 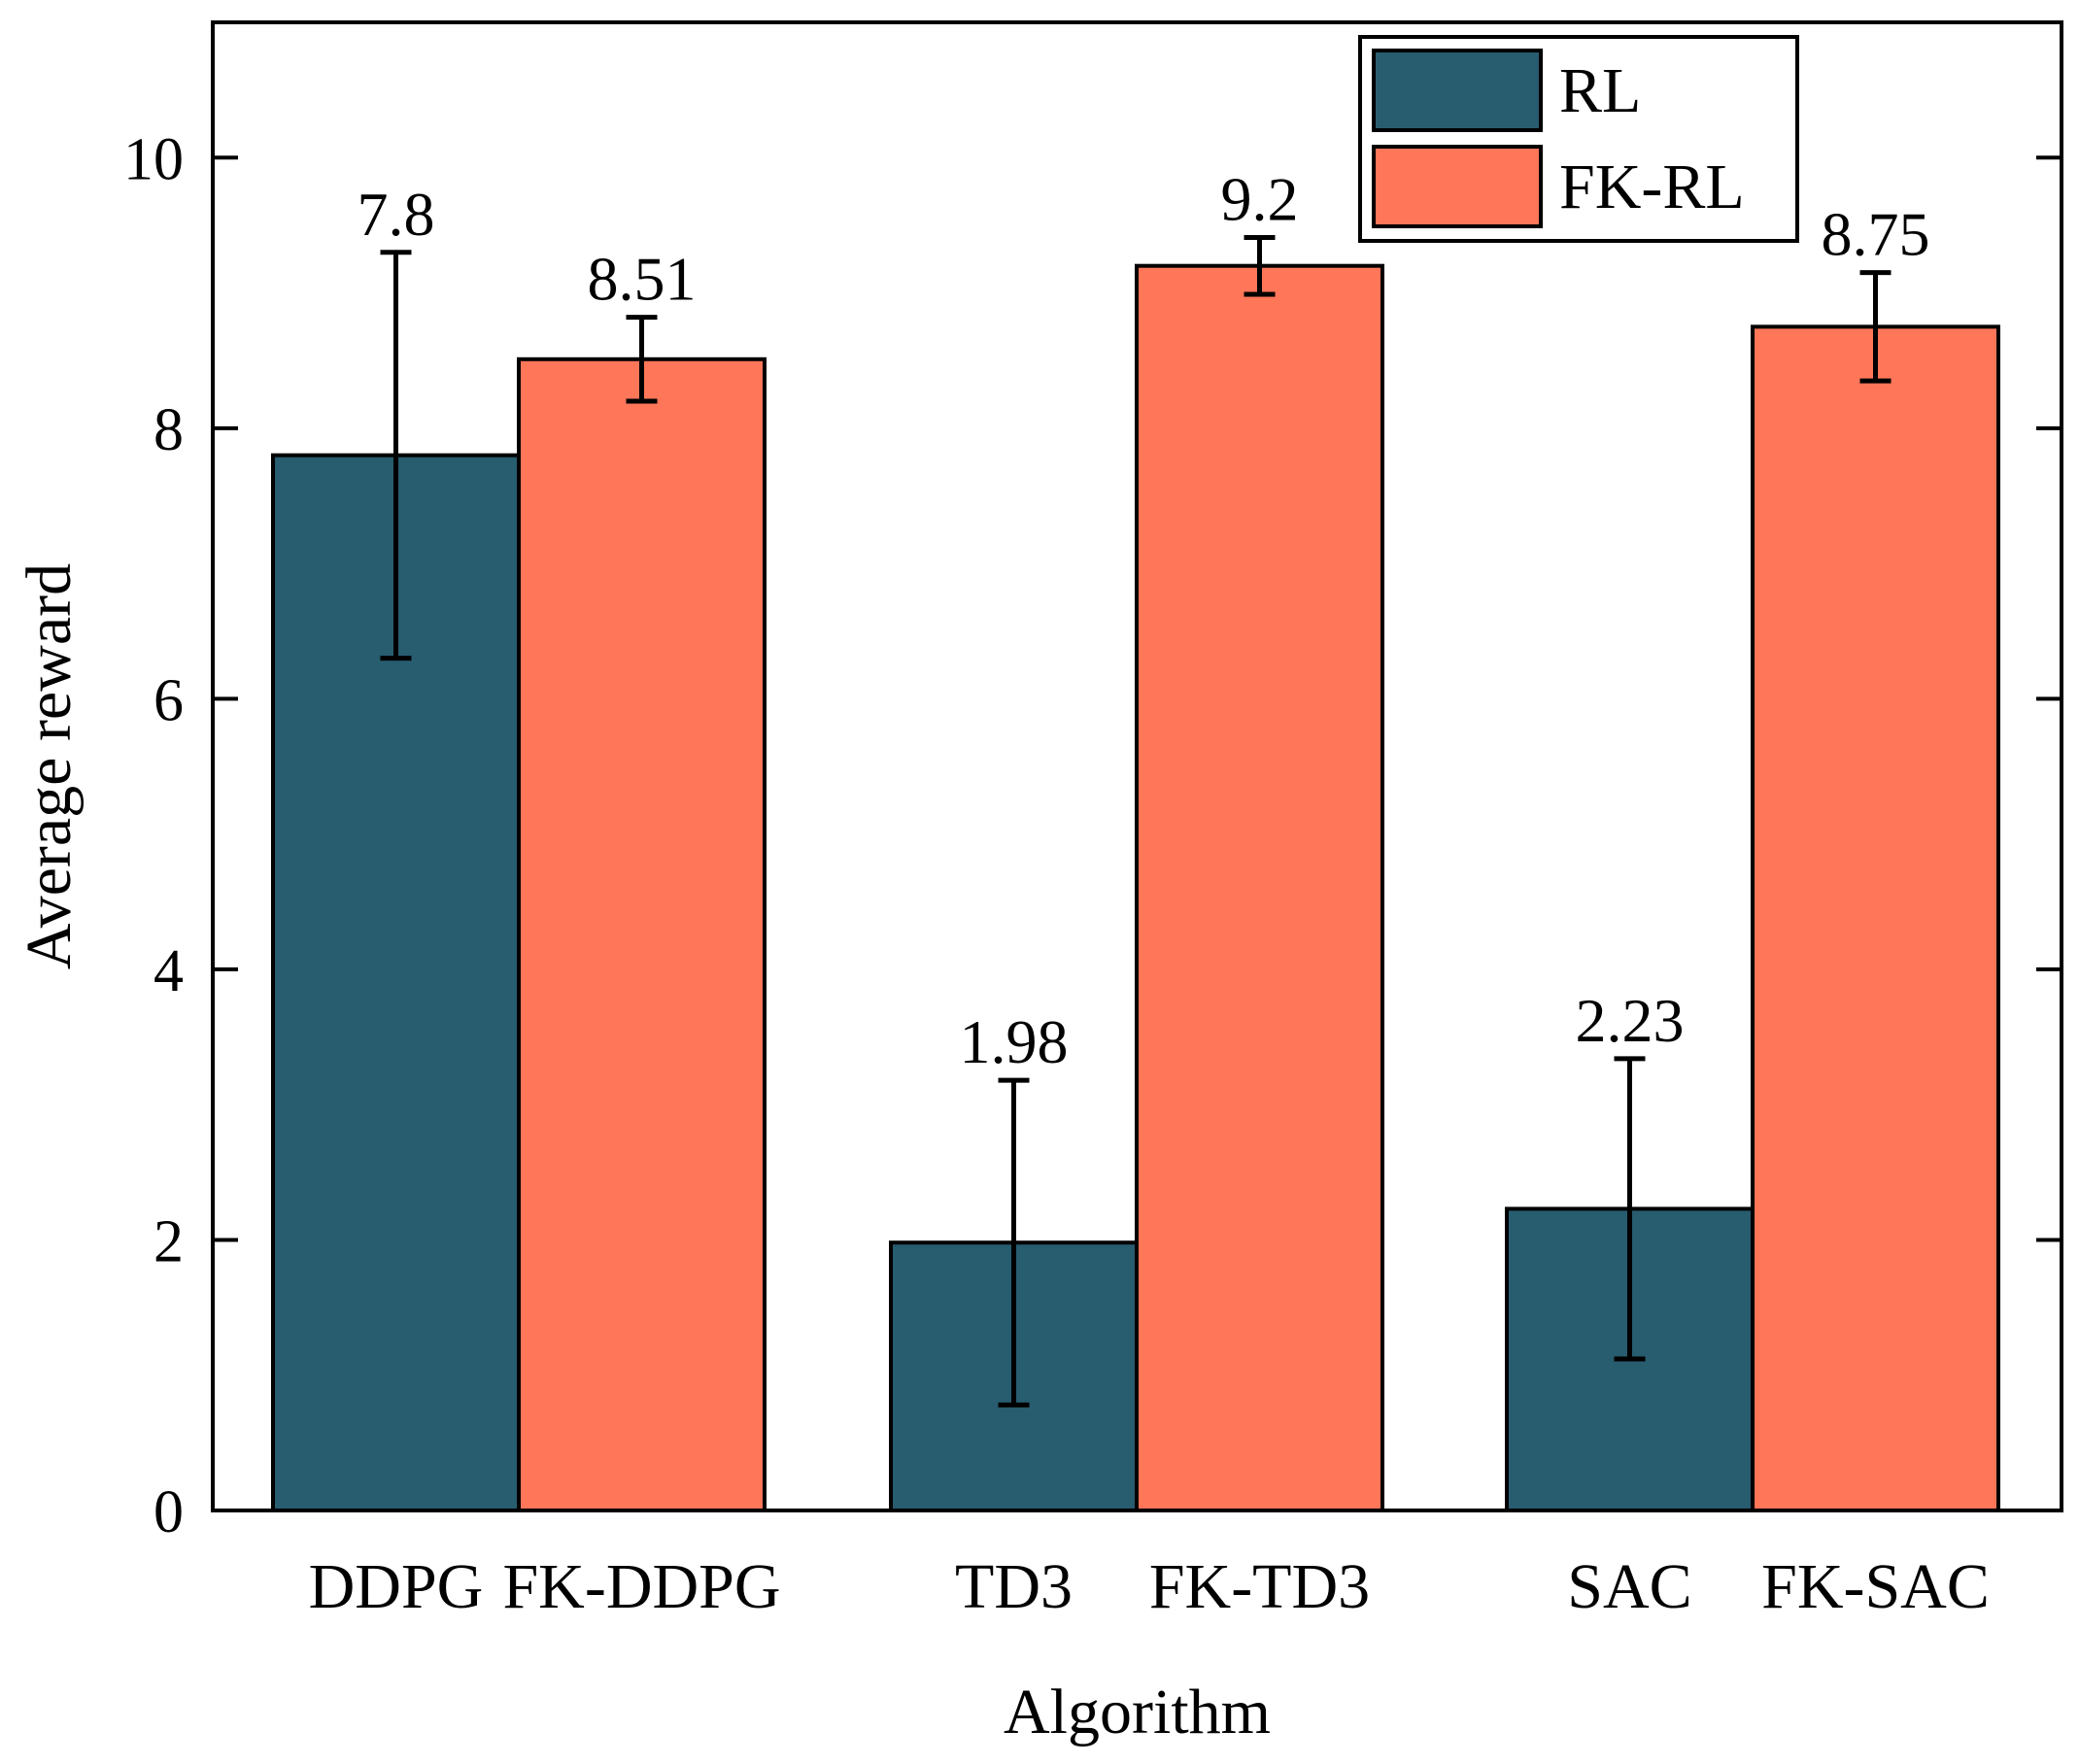 I want to click on y-tick-label-4: 4, so click(x=169, y=971).